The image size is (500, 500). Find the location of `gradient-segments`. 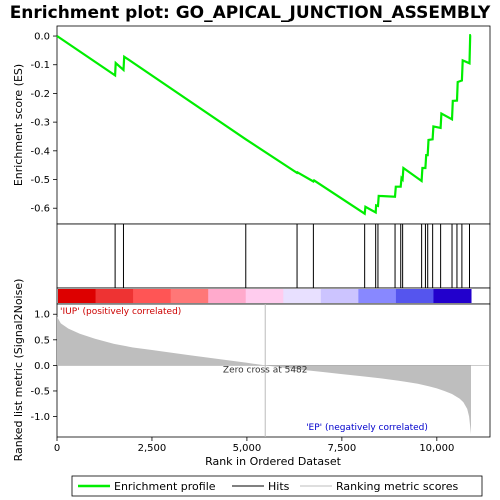

gradient-segments is located at coordinates (265, 296).